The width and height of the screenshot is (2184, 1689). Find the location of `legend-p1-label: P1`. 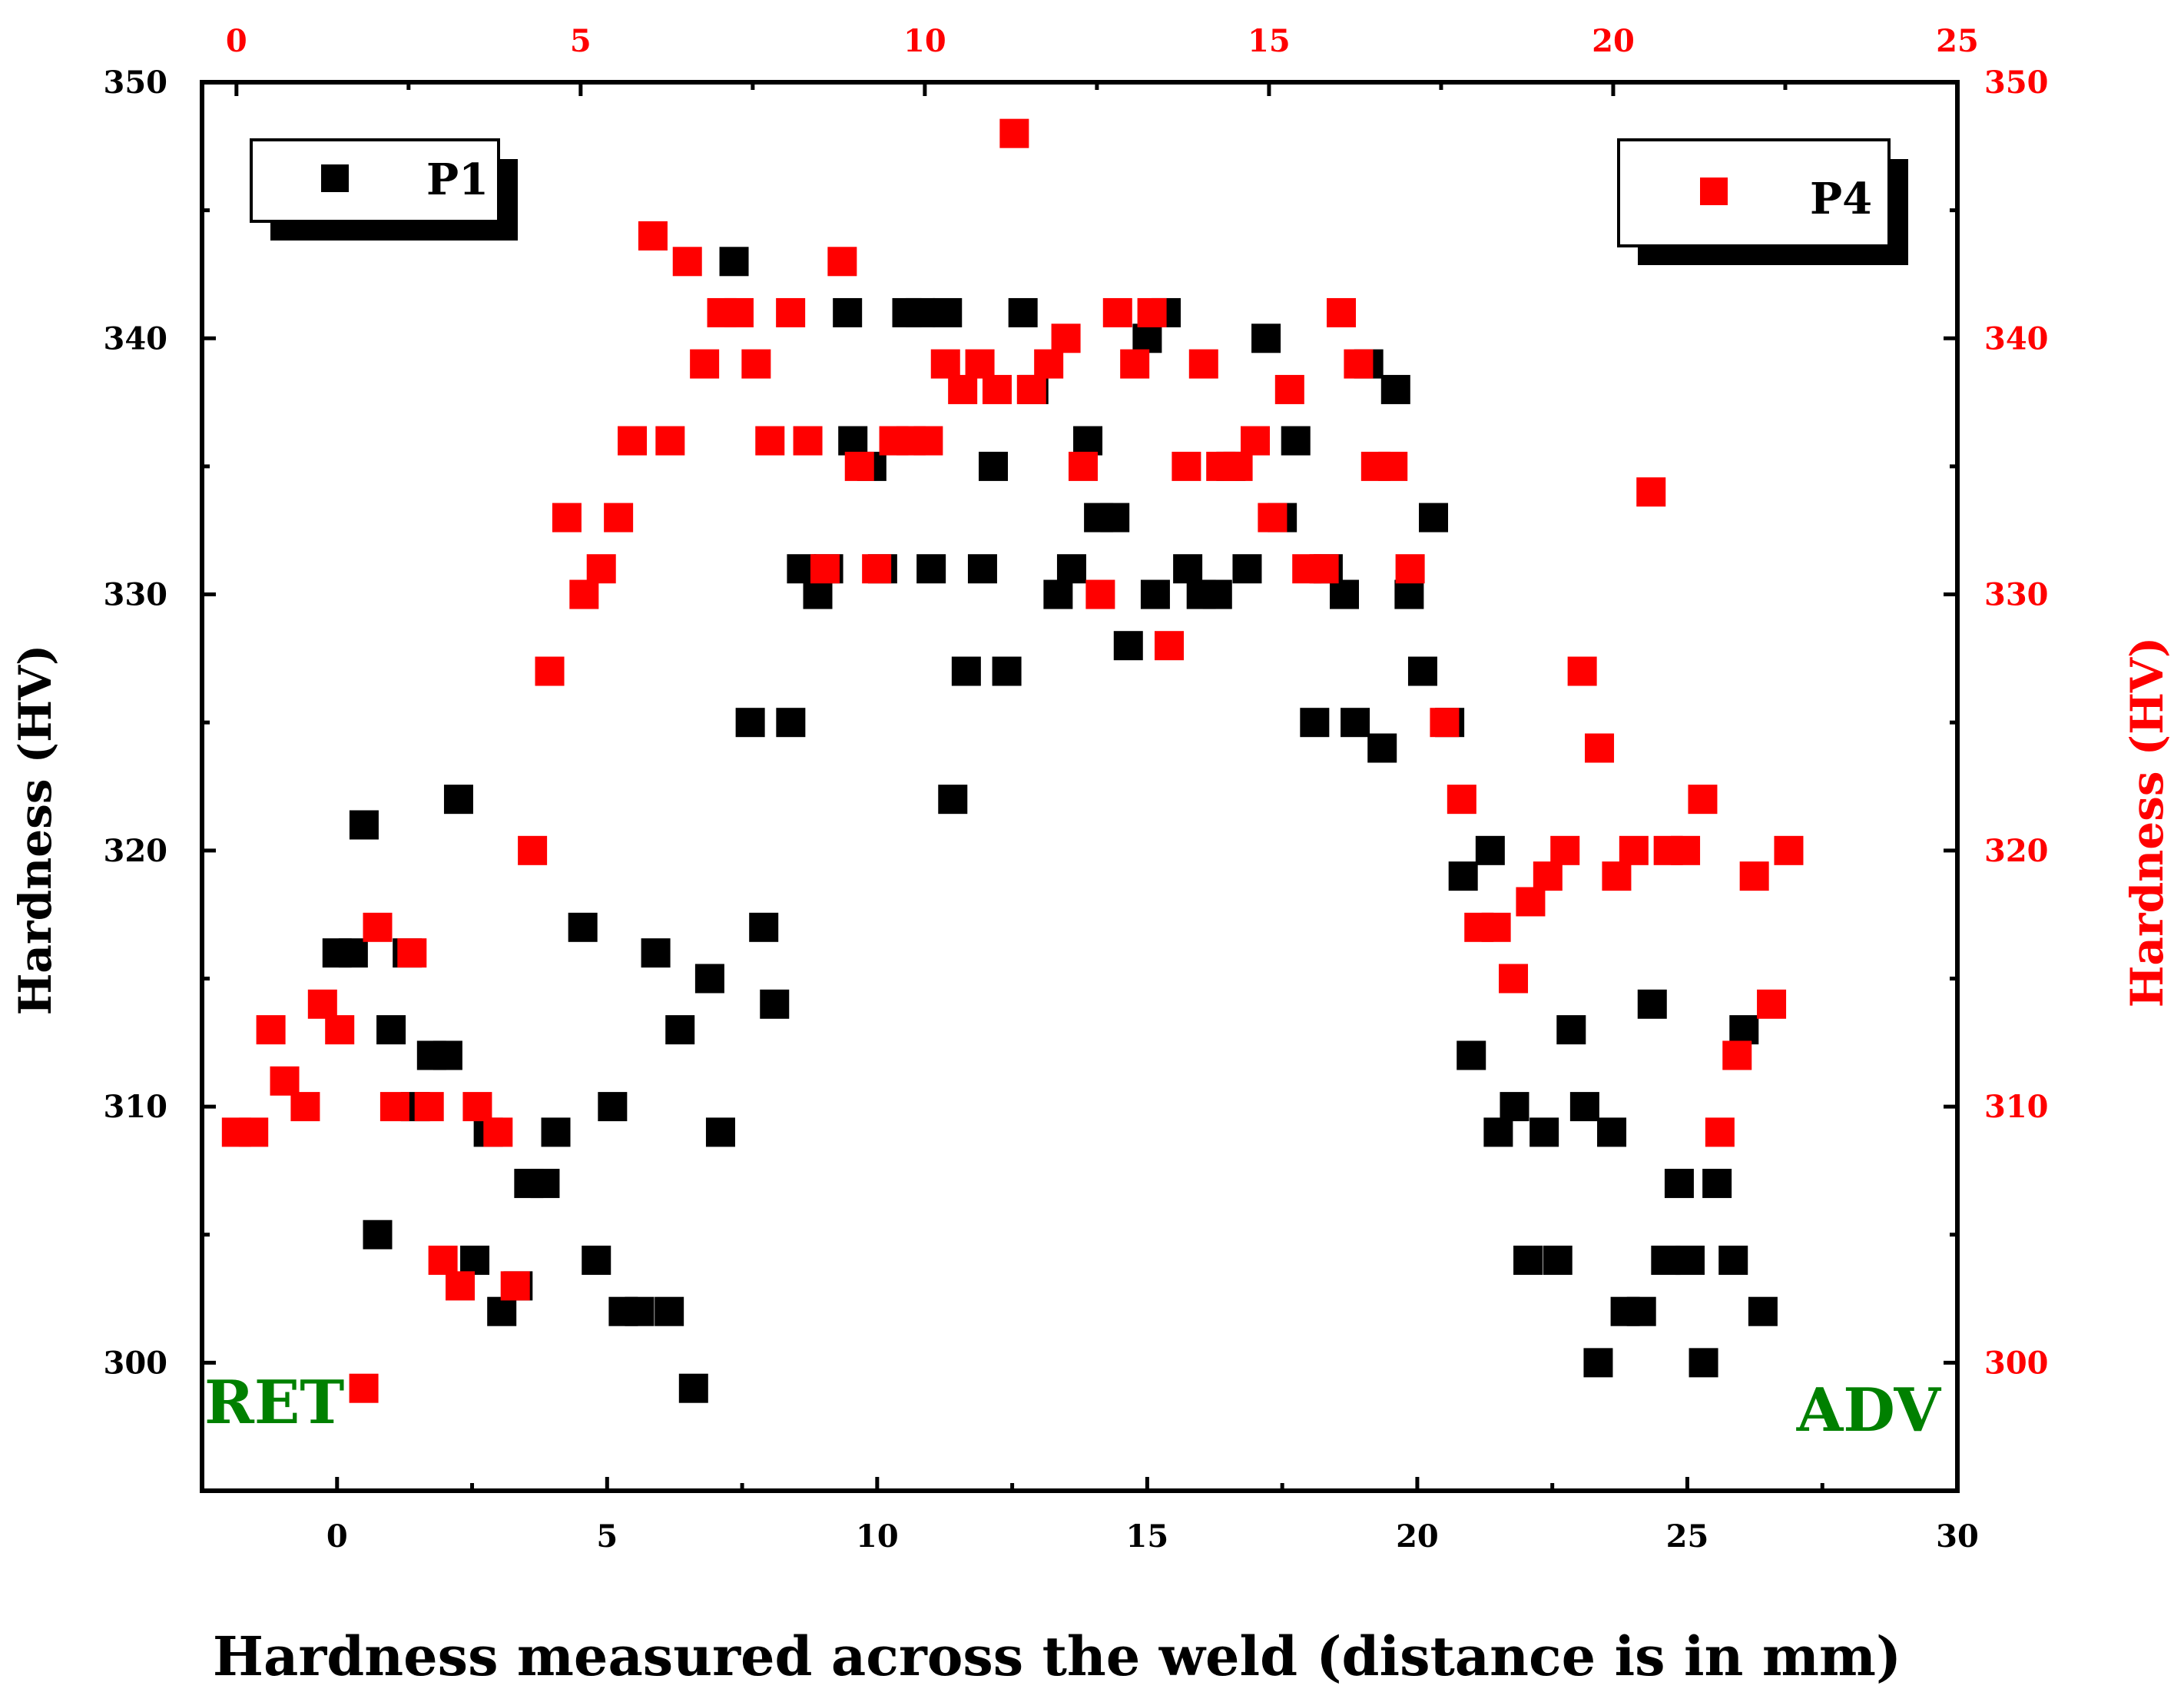

legend-p1-label: P1 is located at coordinates (458, 179).